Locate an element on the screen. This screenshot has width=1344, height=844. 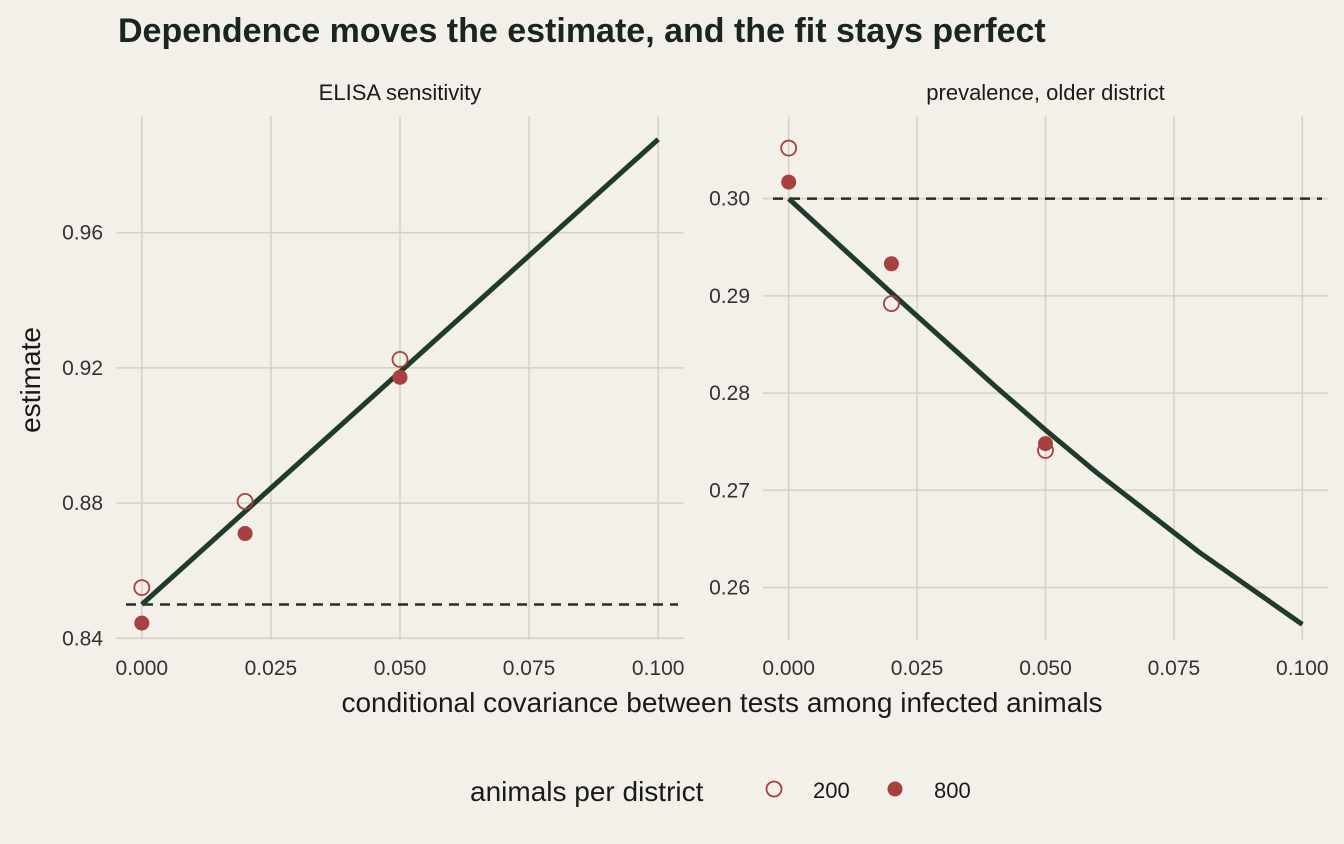
legend-title: animals per district is located at coordinates (587, 791).